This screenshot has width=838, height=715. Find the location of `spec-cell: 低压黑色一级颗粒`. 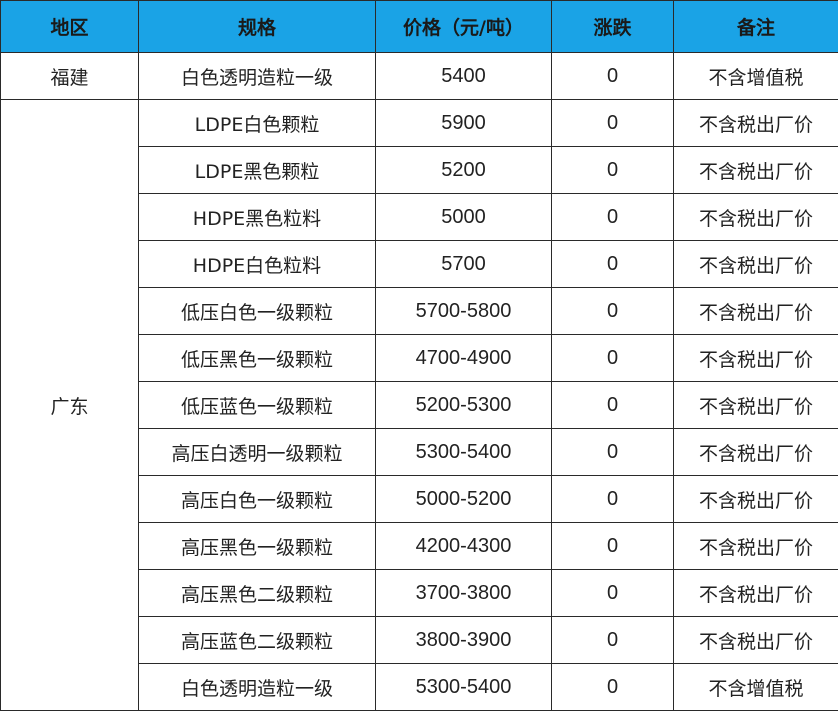

spec-cell: 低压黑色一级颗粒 is located at coordinates (257, 358).